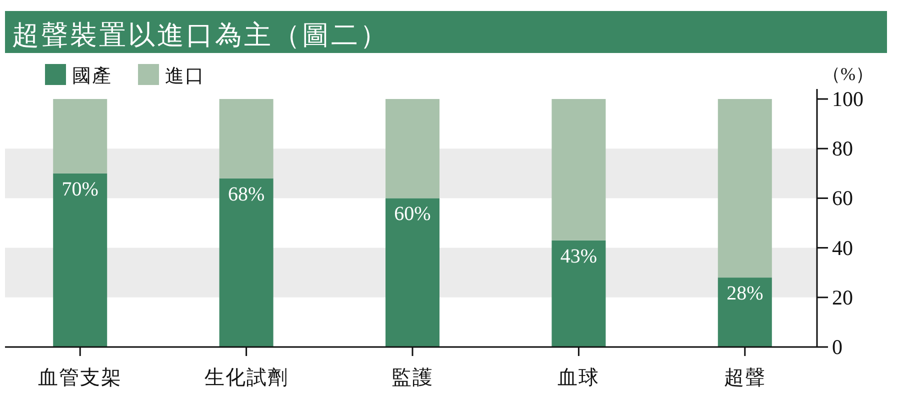  I want to click on legend: 國產 進口, so click(125, 75).